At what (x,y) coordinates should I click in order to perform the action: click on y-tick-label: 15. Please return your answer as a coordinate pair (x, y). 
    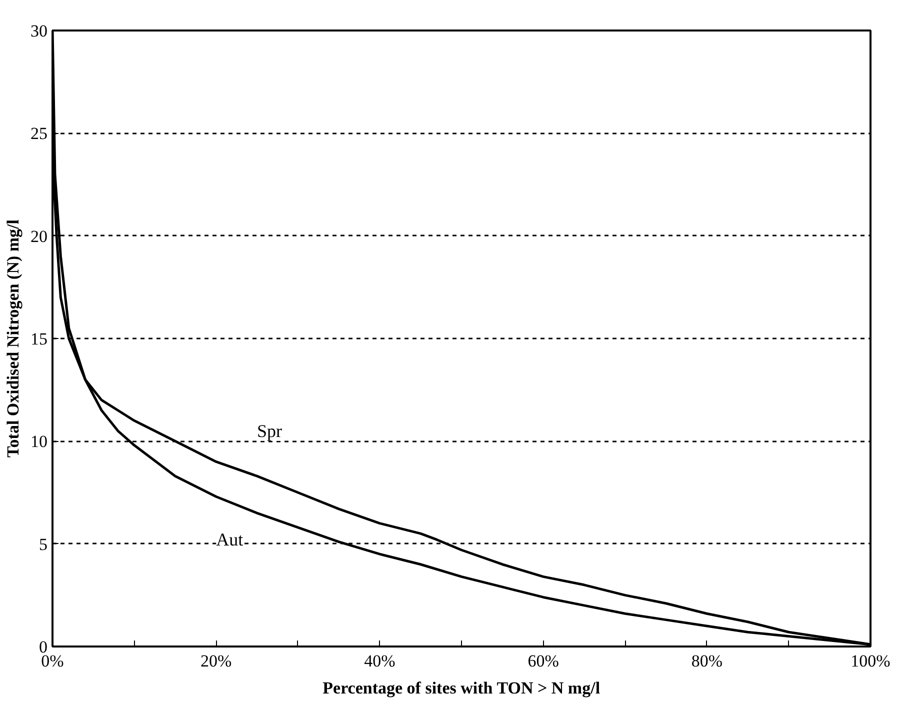
    Looking at the image, I should click on (39, 339).